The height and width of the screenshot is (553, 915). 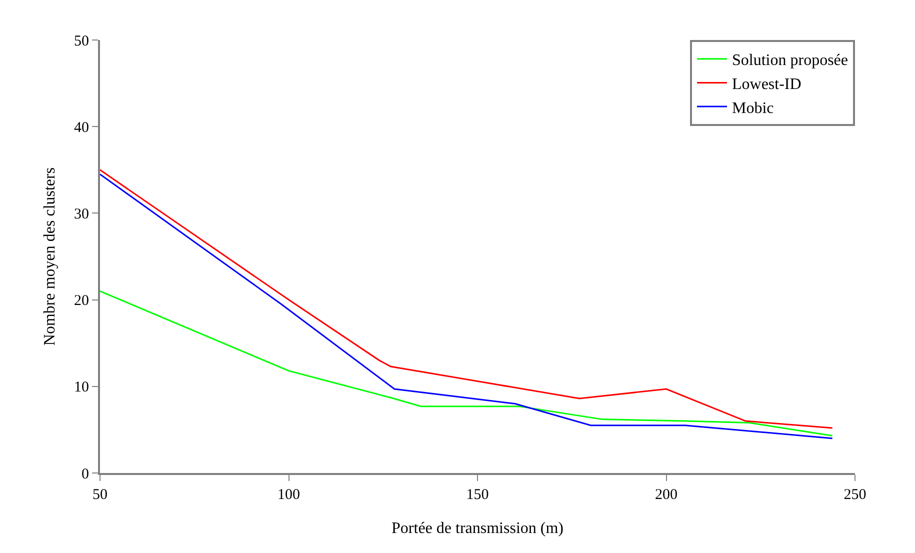 I want to click on y-tick-label: 50, so click(x=81, y=41).